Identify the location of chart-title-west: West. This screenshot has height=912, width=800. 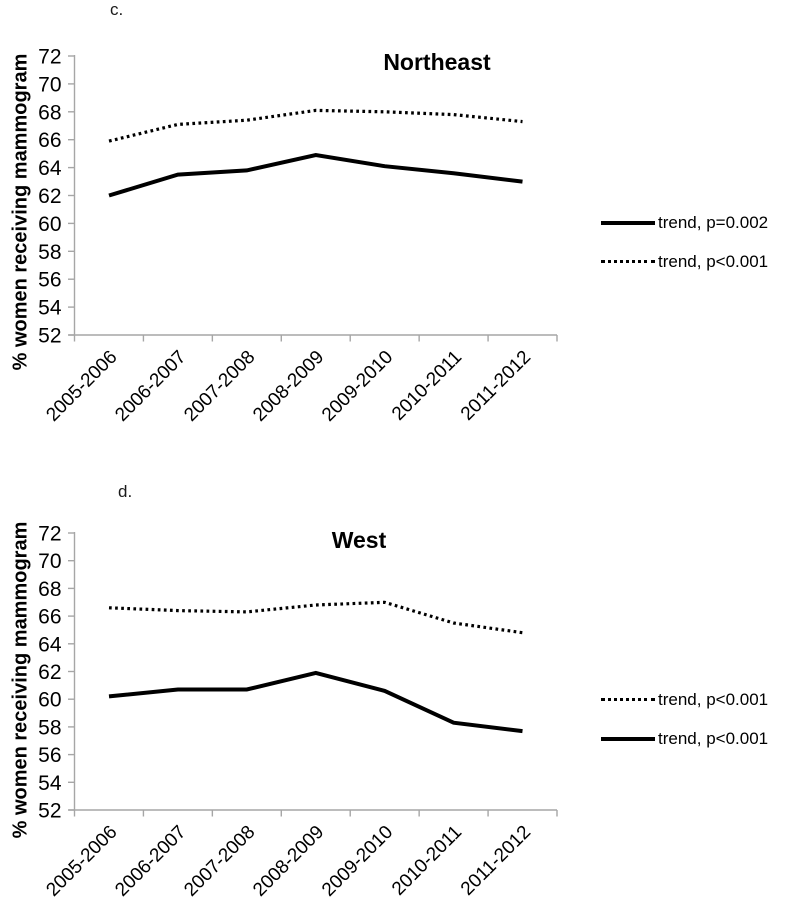
(359, 540).